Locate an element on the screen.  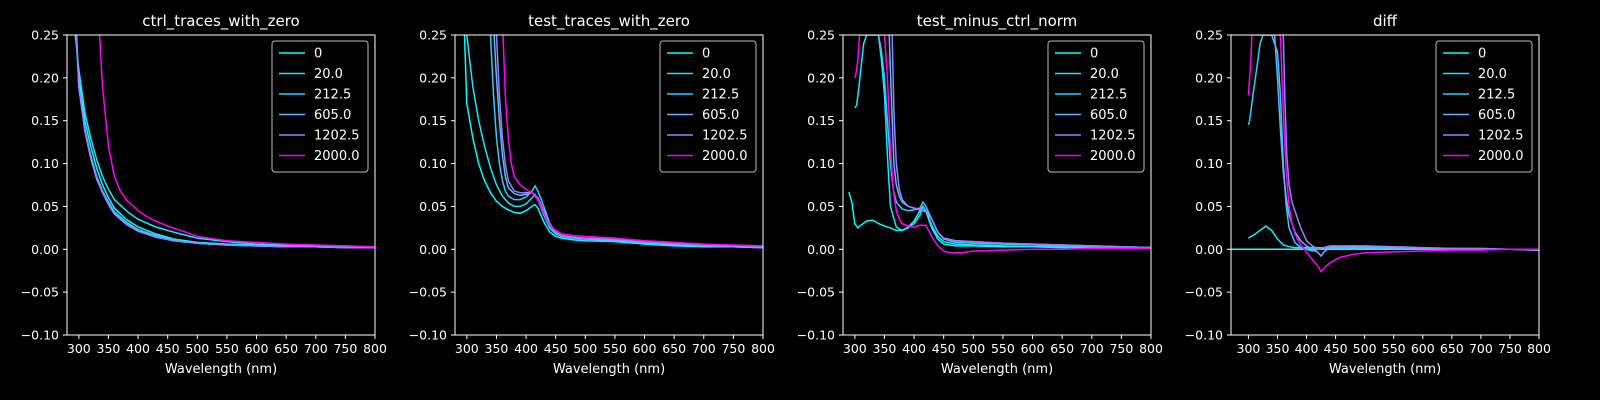
series-line-20.0 is located at coordinates (1393, 238).